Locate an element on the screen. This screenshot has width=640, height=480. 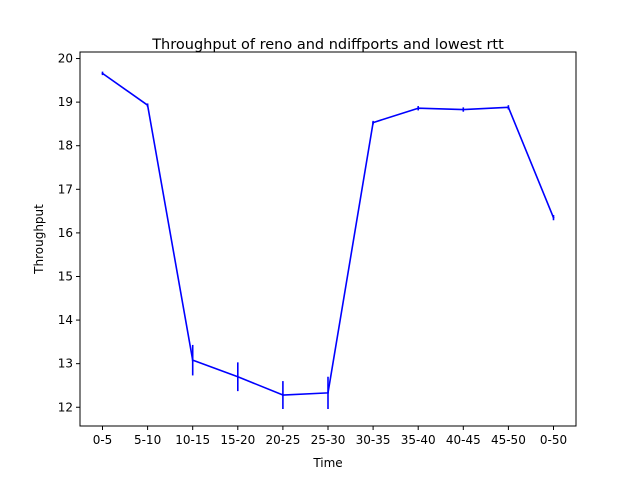
x-tick-label: 5-10 is located at coordinates (147, 440).